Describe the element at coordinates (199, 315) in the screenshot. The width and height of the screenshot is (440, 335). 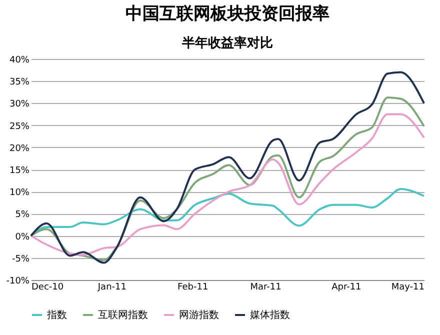
I see `legend-label: 网游指数` at that location.